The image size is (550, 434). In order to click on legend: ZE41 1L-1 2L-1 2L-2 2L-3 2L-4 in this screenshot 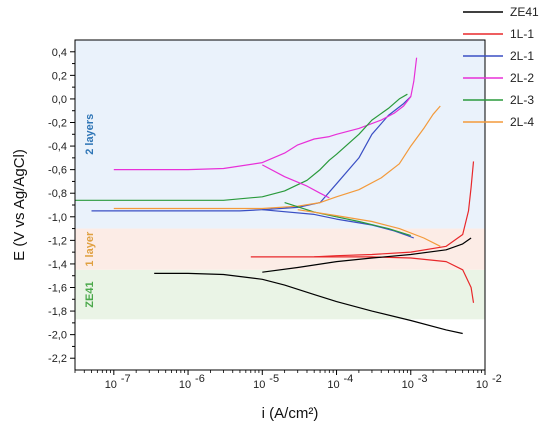, I will do `click(501, 67)`.